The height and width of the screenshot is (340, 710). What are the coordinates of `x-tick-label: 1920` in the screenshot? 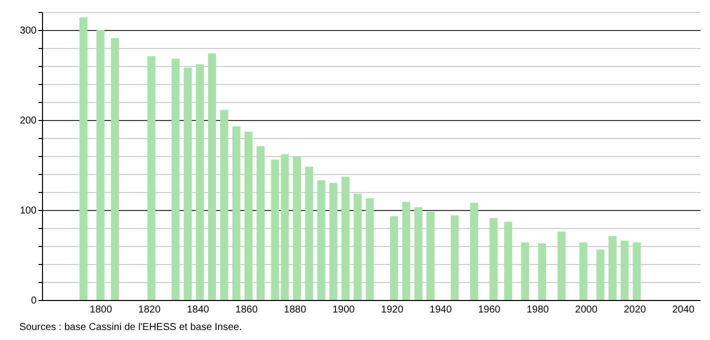 It's located at (392, 310).